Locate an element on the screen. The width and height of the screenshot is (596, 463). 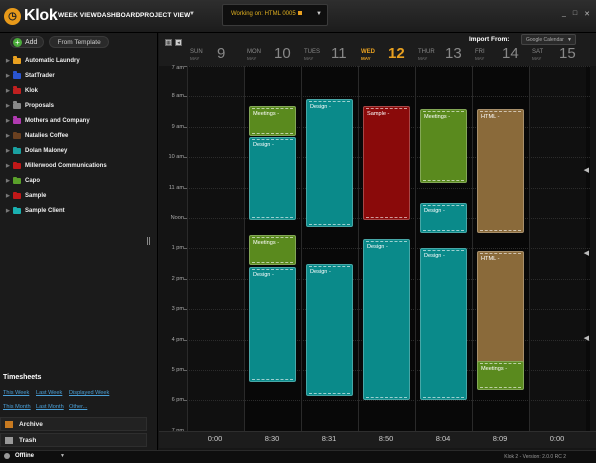
day-number: 15 is located at coordinates (567, 53).